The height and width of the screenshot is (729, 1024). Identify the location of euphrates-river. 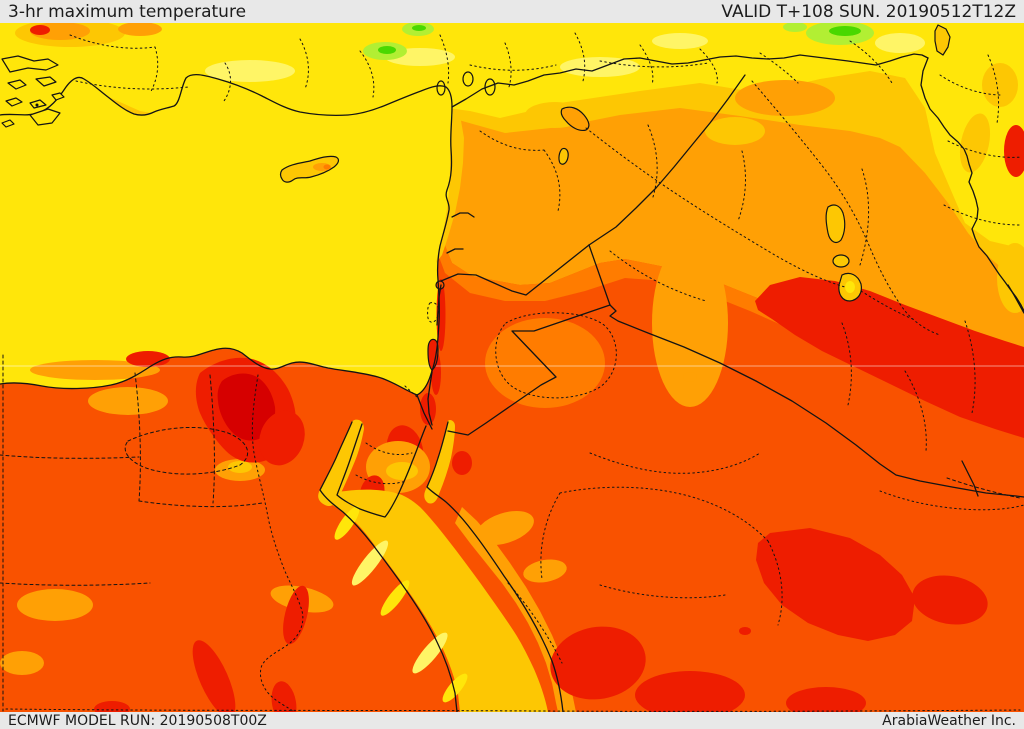
(750, 224).